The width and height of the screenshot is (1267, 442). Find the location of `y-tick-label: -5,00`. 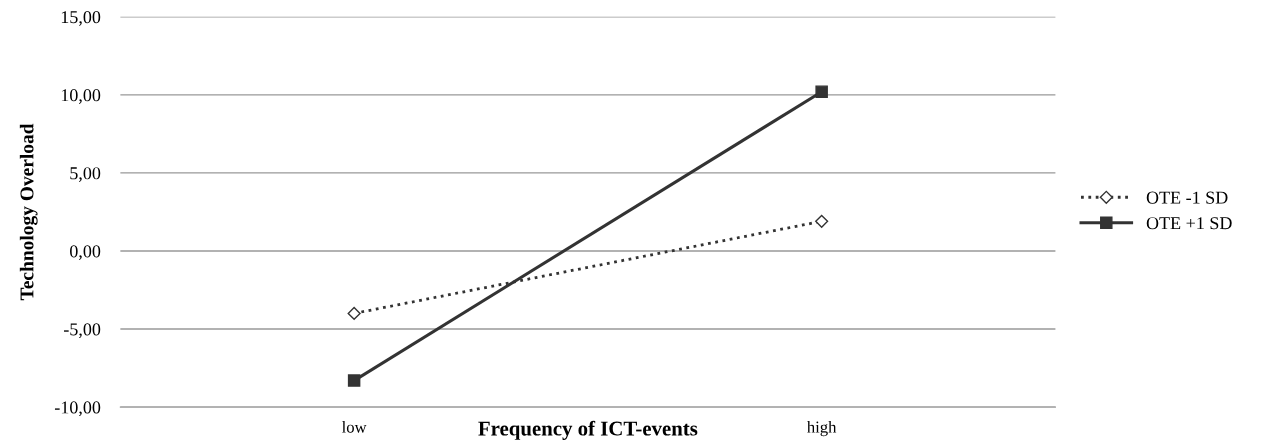

y-tick-label: -5,00 is located at coordinates (82, 331).